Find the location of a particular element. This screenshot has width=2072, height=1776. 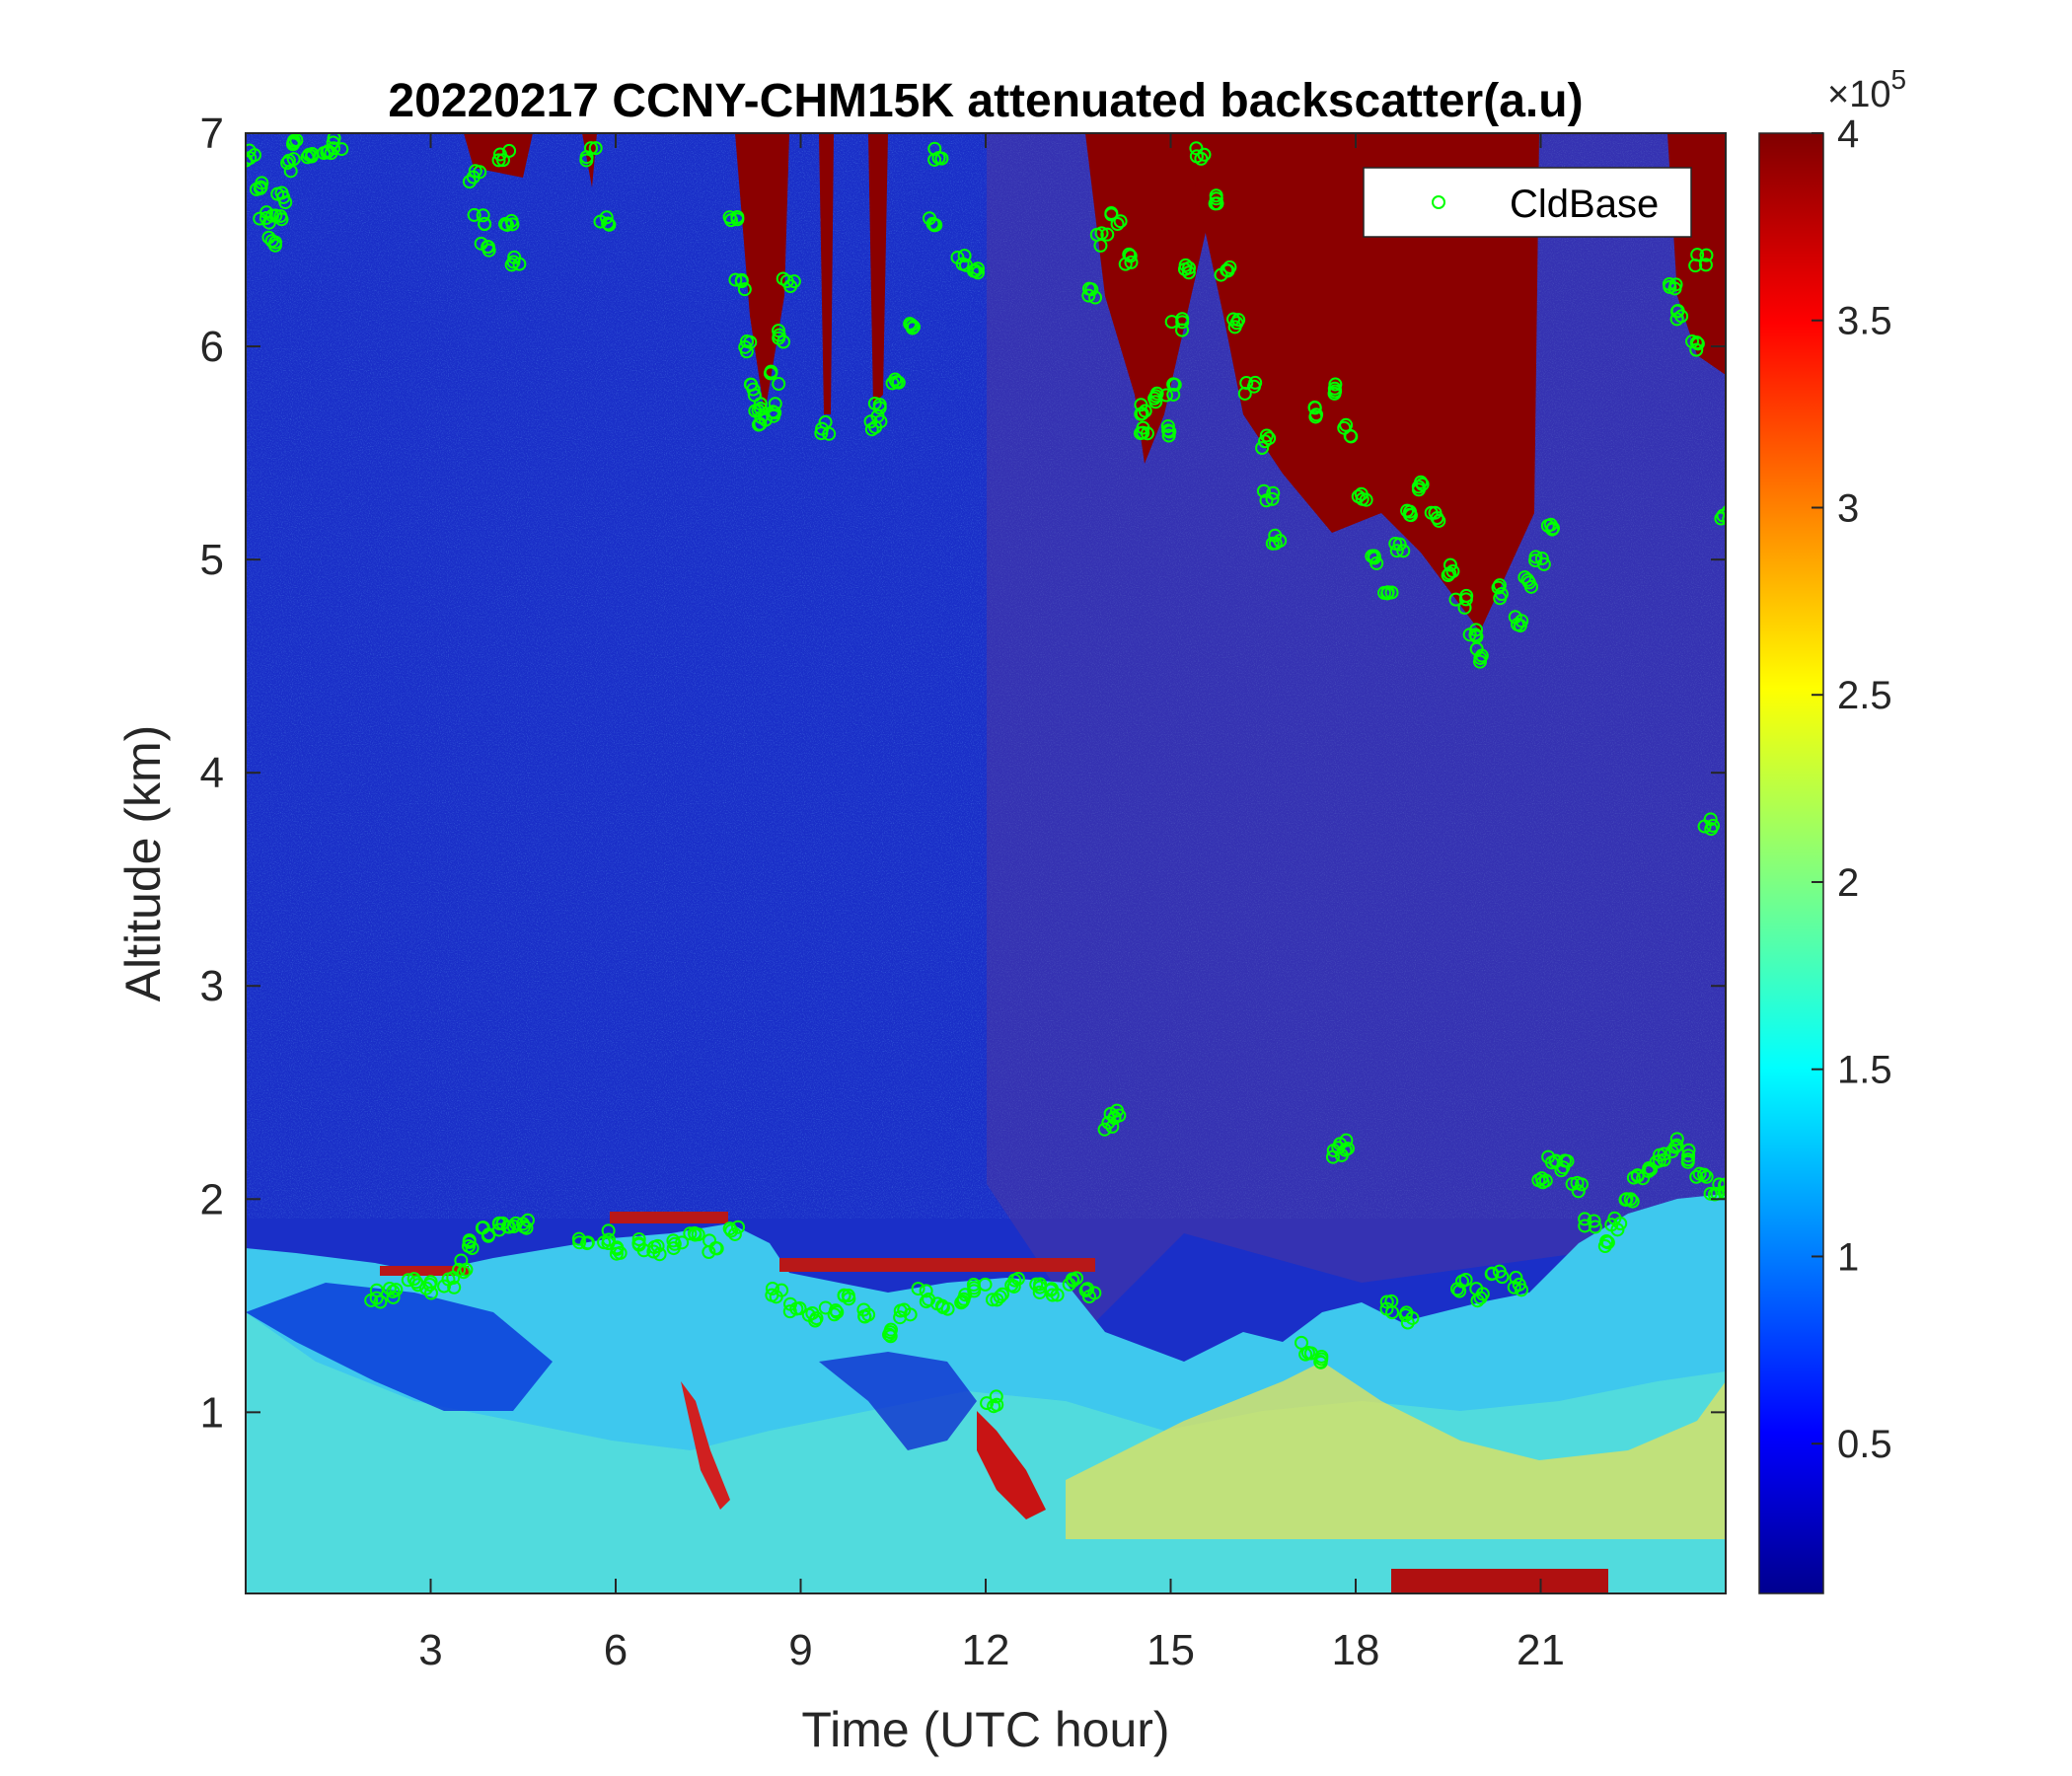

red-patch-midday is located at coordinates (1012, 1465).